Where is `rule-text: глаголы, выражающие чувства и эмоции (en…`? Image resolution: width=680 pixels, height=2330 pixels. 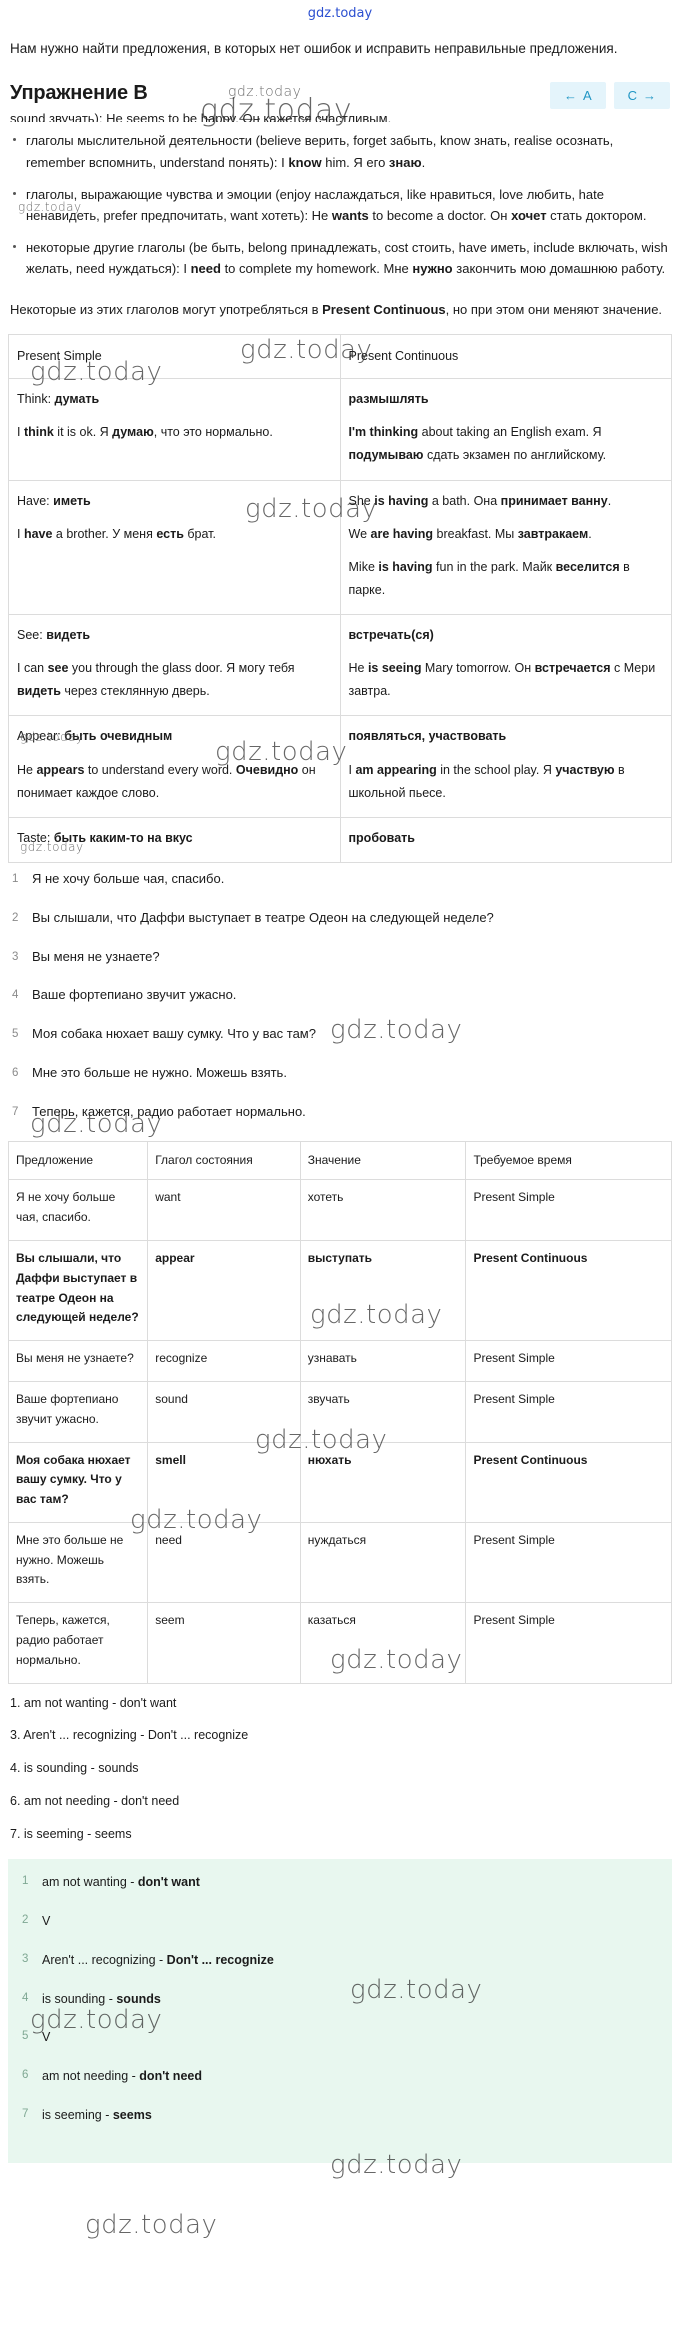
rule-text: глаголы, выражающие чувства и эмоции (en… is located at coordinates (315, 204).